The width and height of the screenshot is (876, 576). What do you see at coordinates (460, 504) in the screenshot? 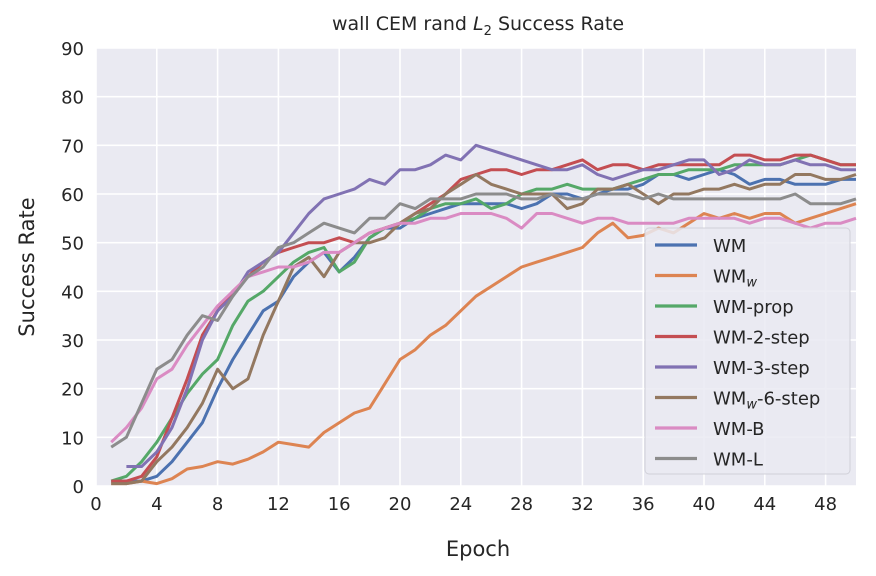
I see `x-tick-label: 24` at bounding box center [460, 504].